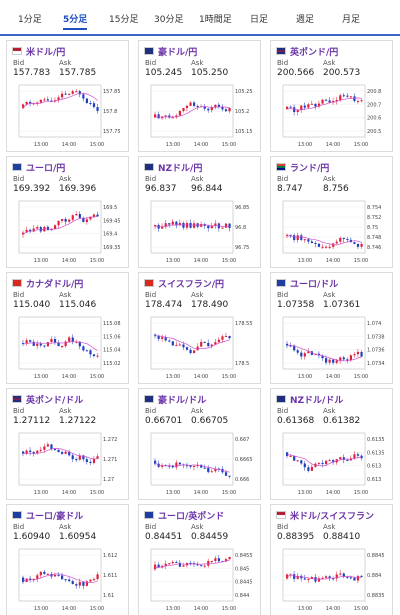 This screenshot has width=400, height=615. What do you see at coordinates (242, 440) in the screenshot?
I see `y-tick-label: 0.667` at bounding box center [242, 440].